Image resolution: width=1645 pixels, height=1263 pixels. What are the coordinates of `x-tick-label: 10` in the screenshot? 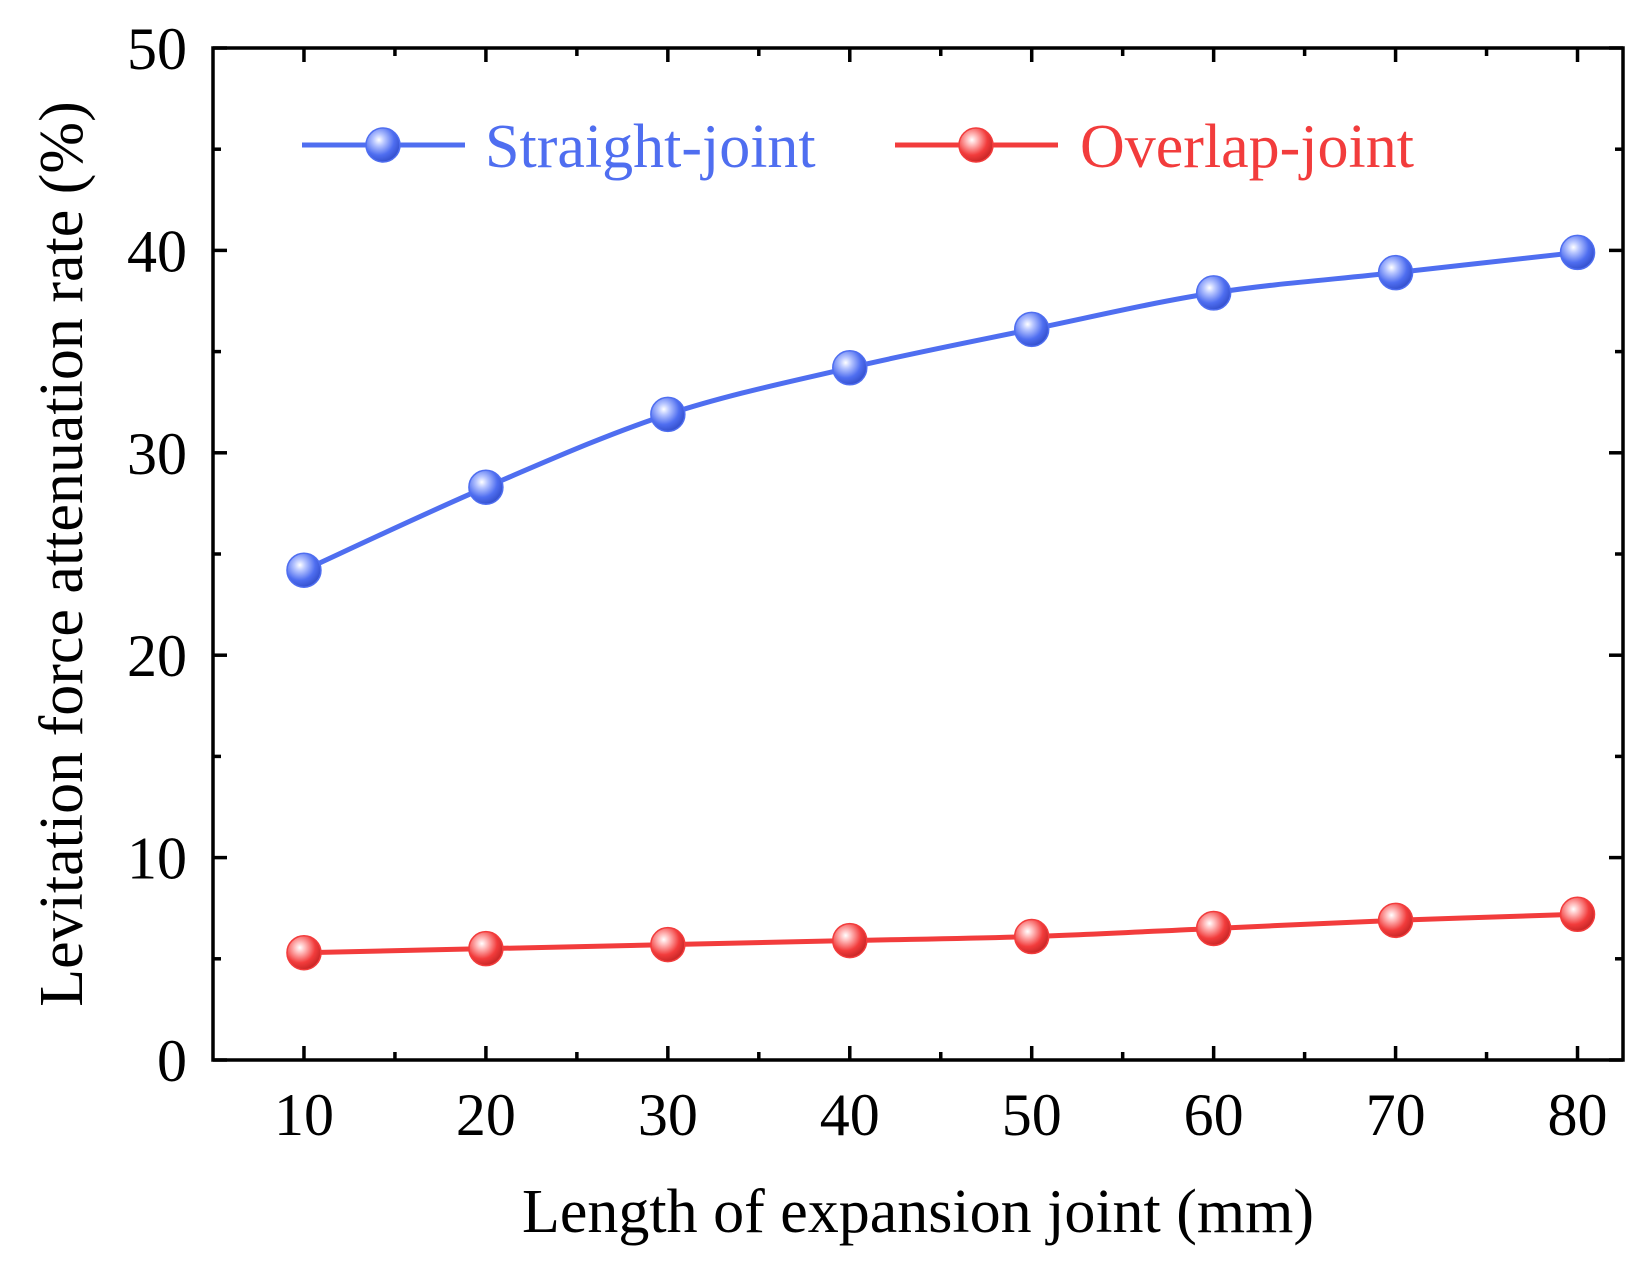 It's located at (304, 1115).